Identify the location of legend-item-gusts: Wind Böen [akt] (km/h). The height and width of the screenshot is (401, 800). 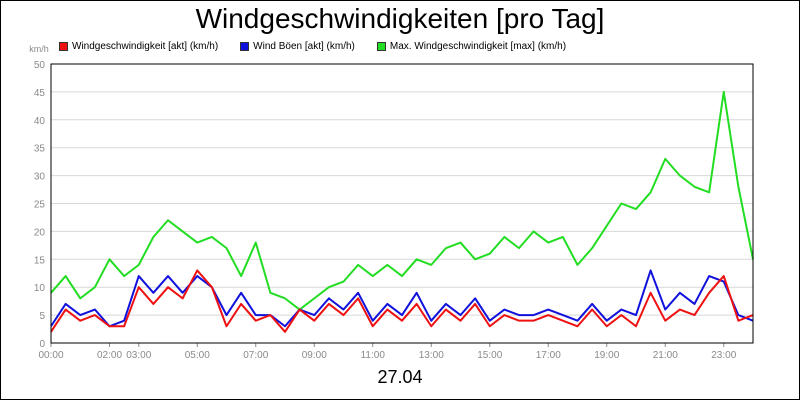
(297, 46).